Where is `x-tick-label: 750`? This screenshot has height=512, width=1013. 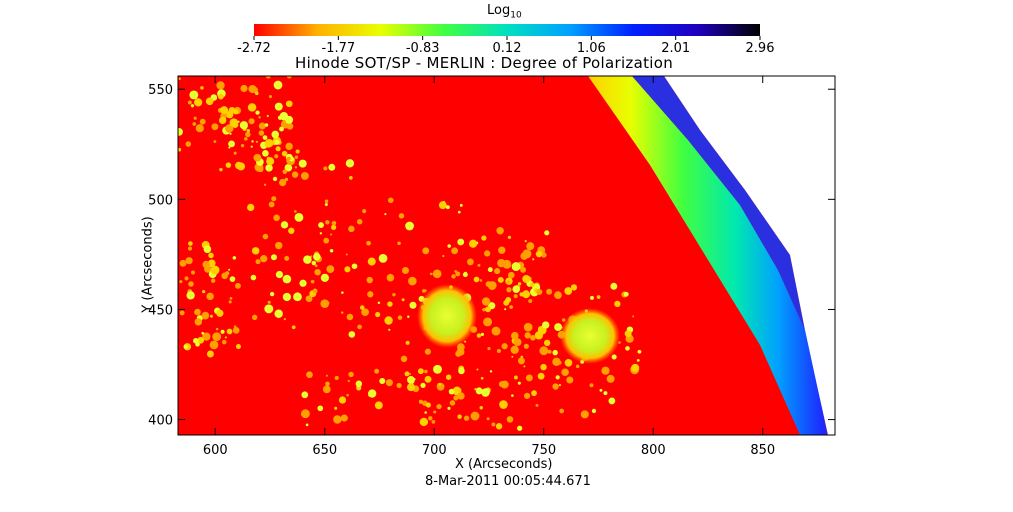 x-tick-label: 750 is located at coordinates (543, 450).